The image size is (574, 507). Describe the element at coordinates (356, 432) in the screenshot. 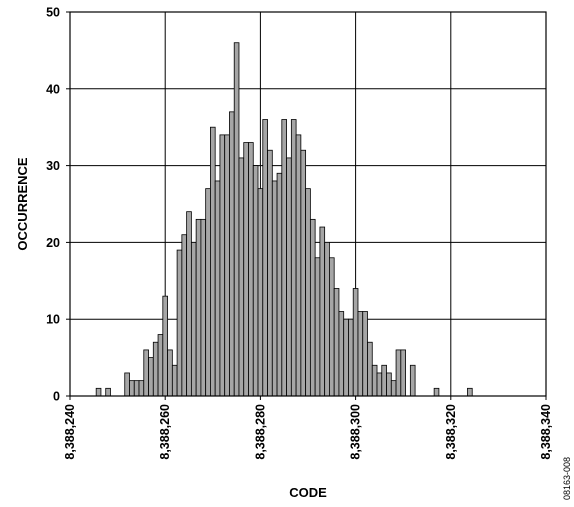

I see `x-tick-label: 8,388,300` at that location.